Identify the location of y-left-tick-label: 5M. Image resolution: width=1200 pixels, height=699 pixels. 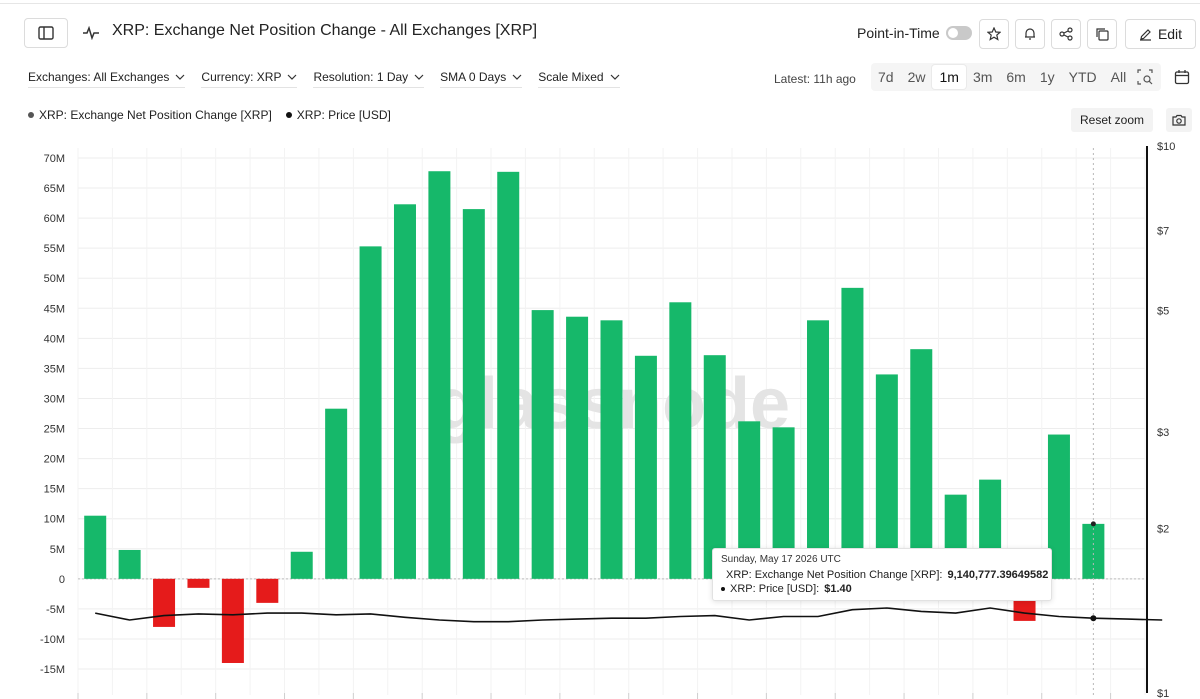
(57, 550).